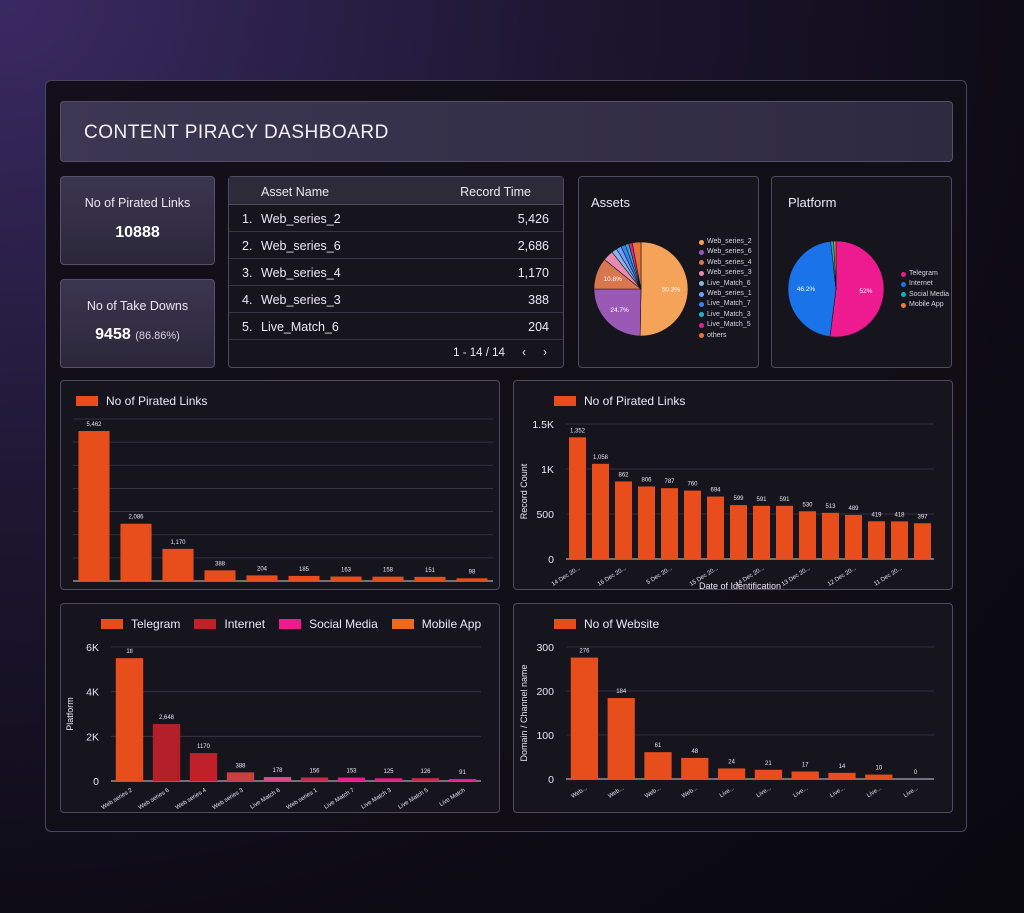 This screenshot has width=1024, height=913. What do you see at coordinates (295, 192) in the screenshot?
I see `column-asset-name: Asset Name` at bounding box center [295, 192].